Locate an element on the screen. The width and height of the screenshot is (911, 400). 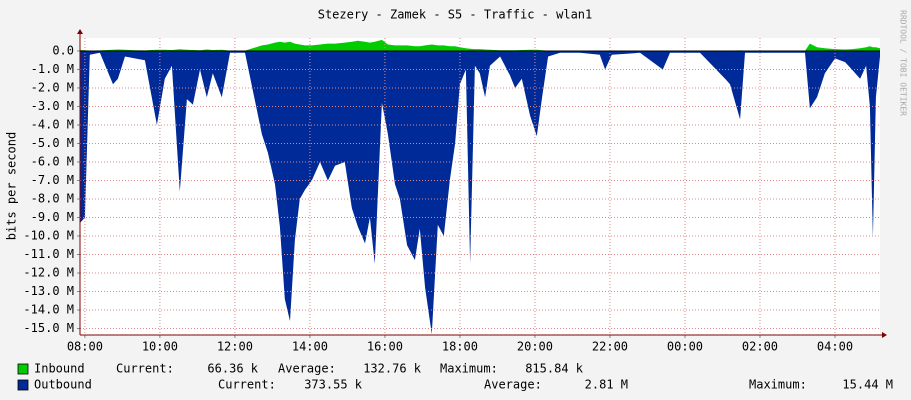
y-tick-label: -8.0 M is located at coordinates (52, 198).